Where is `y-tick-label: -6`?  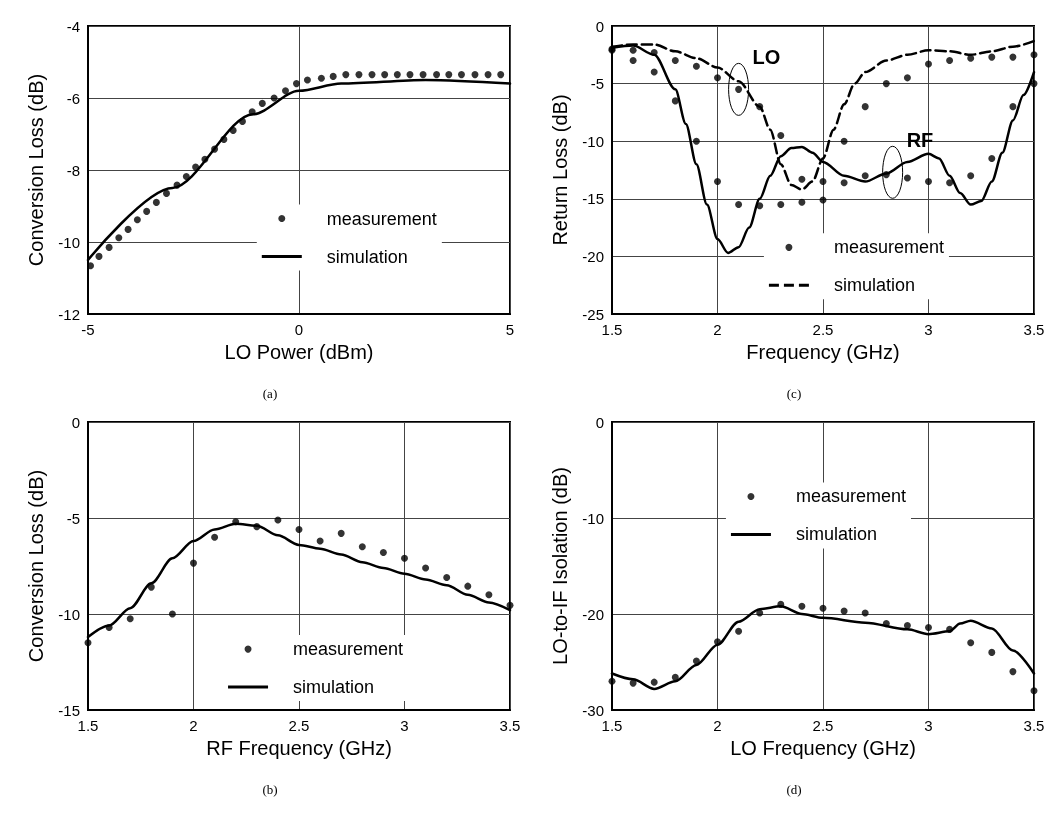 y-tick-label: -6 is located at coordinates (73, 98).